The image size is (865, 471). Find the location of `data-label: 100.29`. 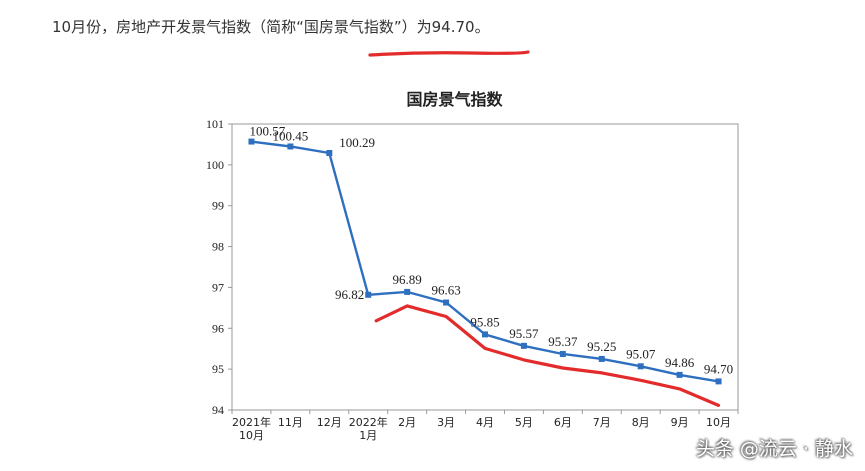

data-label: 100.29 is located at coordinates (357, 142).